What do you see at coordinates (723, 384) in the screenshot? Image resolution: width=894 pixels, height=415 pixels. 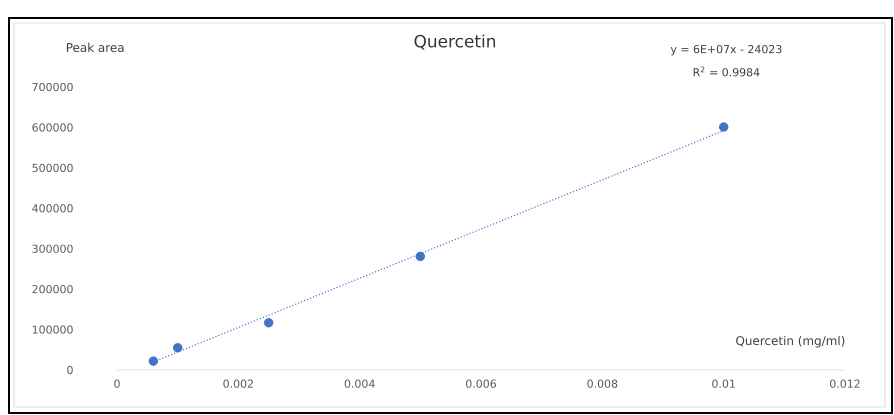 I see `x-tick-label: 0.01` at bounding box center [723, 384].